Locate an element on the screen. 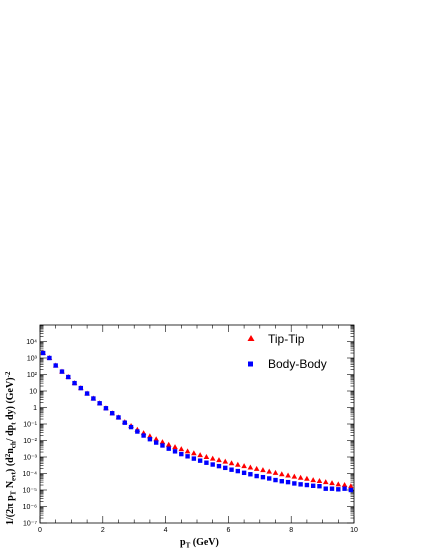 The height and width of the screenshot is (550, 425). x-tick-label: 8 is located at coordinates (291, 530).